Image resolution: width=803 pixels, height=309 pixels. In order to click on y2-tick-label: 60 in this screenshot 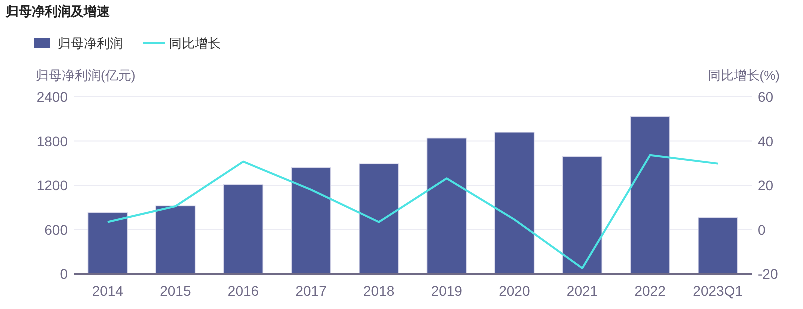, I will do `click(766, 97)`.